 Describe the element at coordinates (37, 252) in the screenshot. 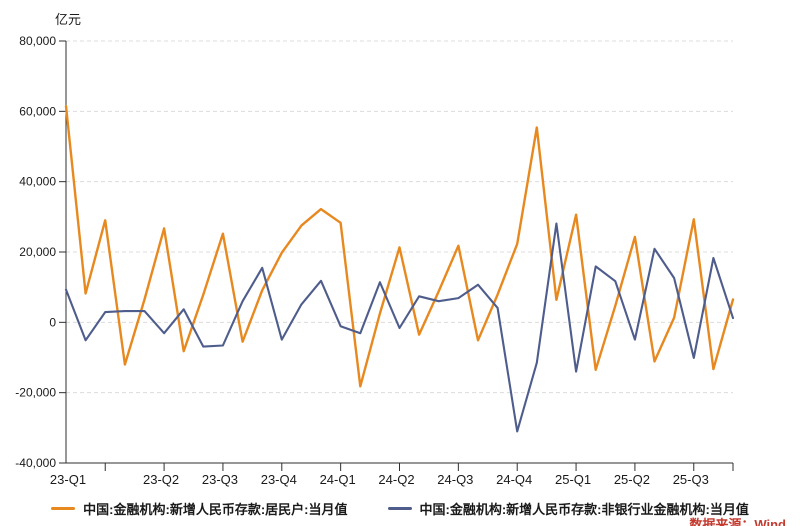

I see `y-axis-label: 20,000` at that location.